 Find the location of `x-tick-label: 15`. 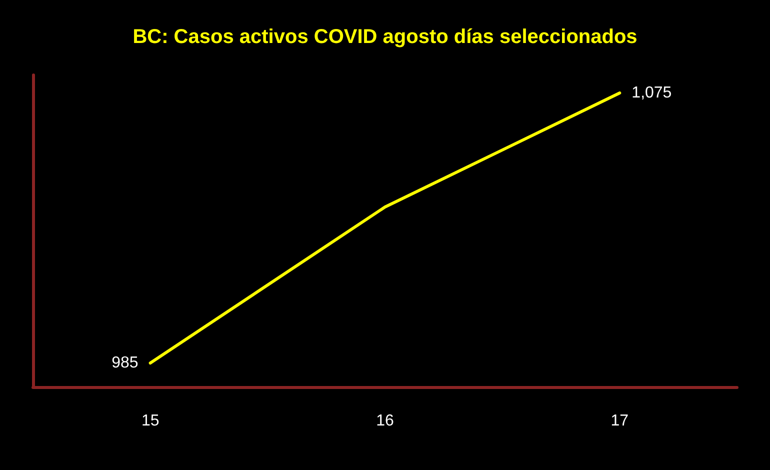

x-tick-label: 15 is located at coordinates (150, 421).